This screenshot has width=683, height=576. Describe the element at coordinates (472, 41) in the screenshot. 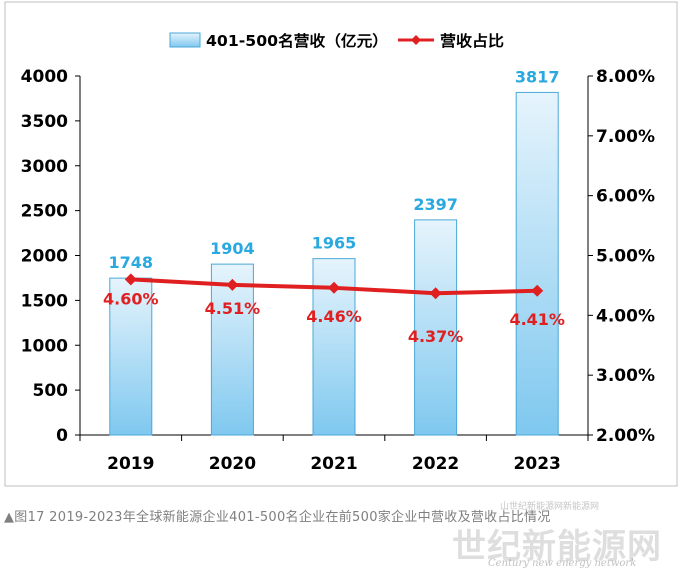

I see `legend-line-label: 营收占比` at that location.